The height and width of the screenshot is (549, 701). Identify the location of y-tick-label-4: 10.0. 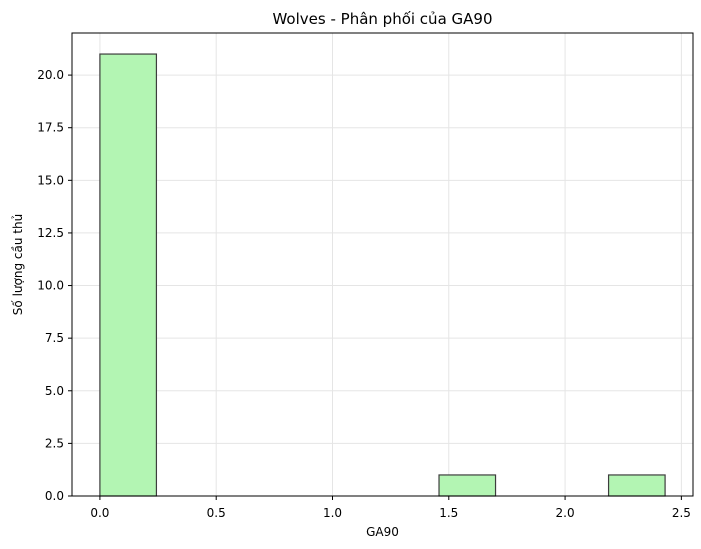
(50, 286).